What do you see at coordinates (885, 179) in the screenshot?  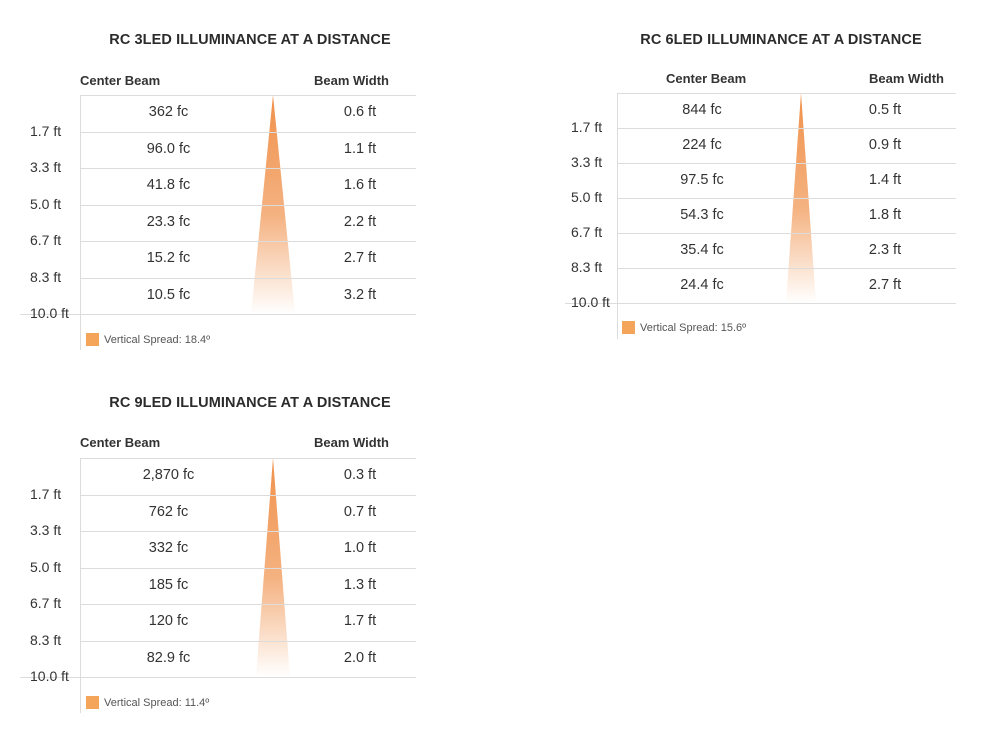 I see `beam-width-value: 1.4 ft` at bounding box center [885, 179].